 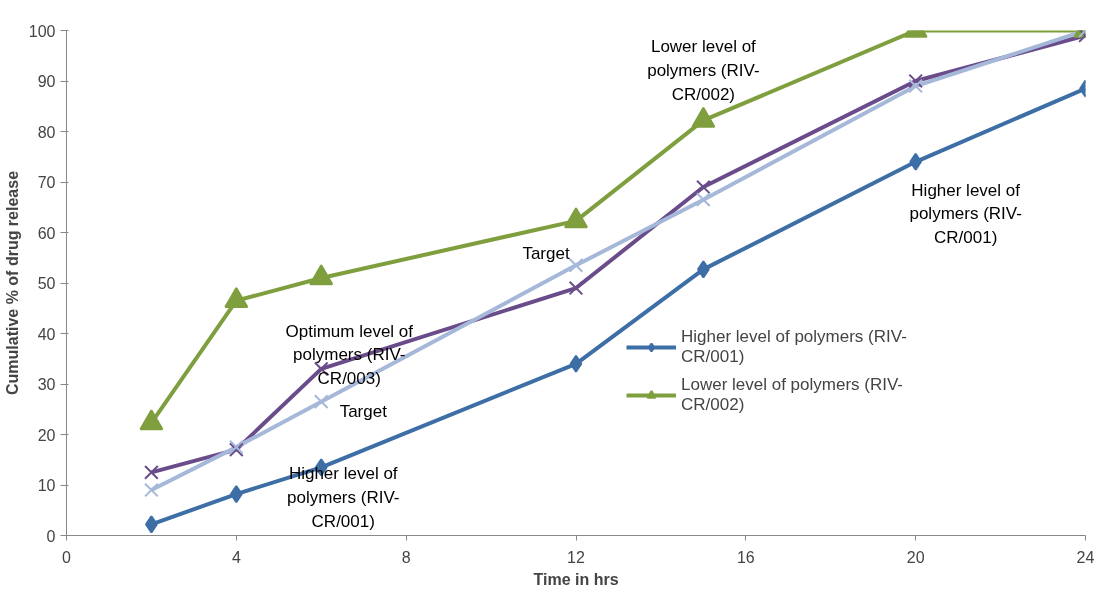 I want to click on x-tick-label: 8, so click(x=406, y=557).